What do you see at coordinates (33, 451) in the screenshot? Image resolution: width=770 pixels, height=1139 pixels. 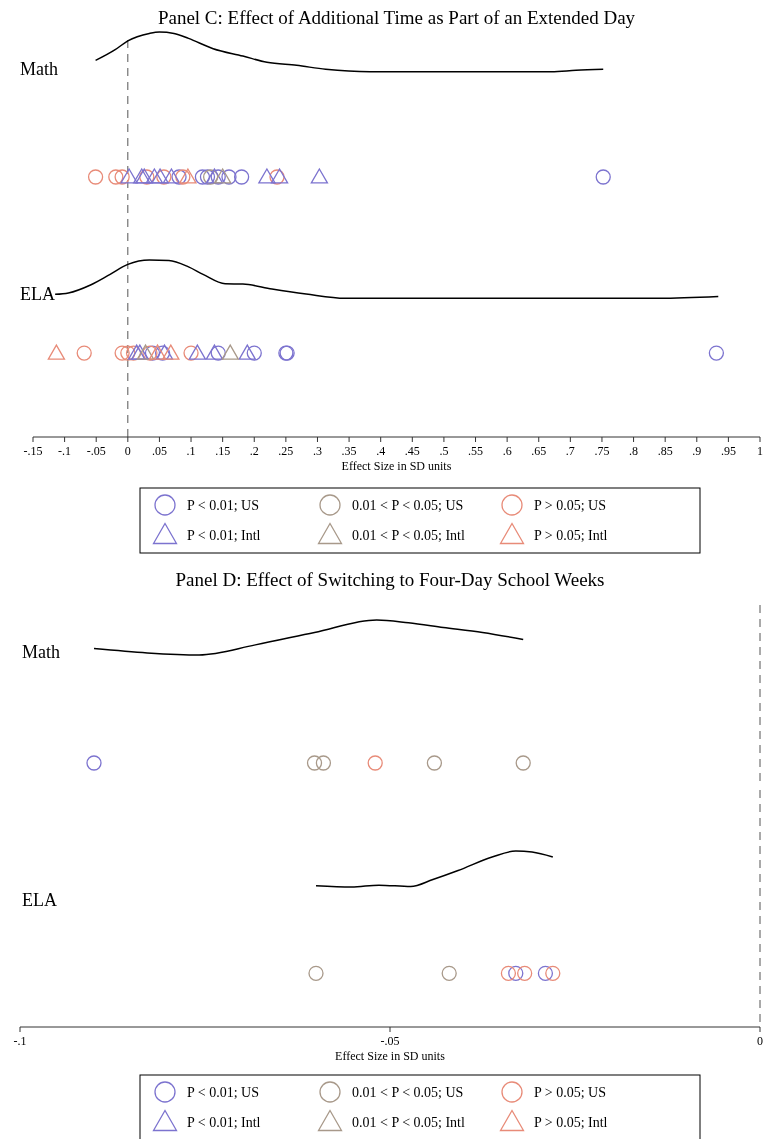 I see `x-tick-label: -.15` at bounding box center [33, 451].